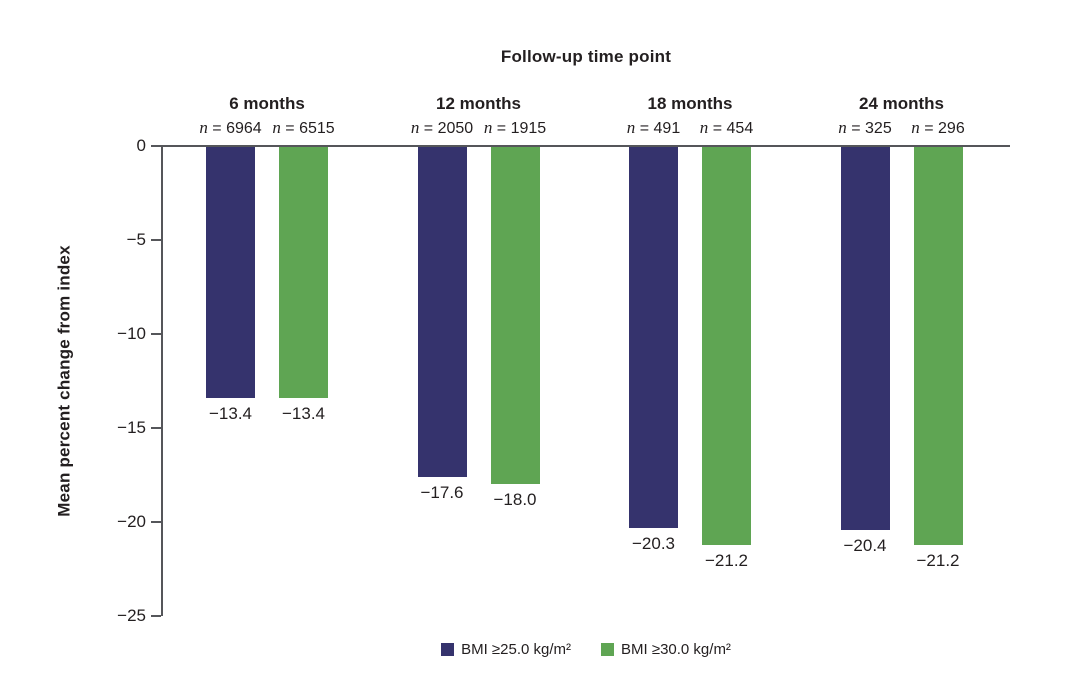  I want to click on group-label: 24 months, so click(901, 103).